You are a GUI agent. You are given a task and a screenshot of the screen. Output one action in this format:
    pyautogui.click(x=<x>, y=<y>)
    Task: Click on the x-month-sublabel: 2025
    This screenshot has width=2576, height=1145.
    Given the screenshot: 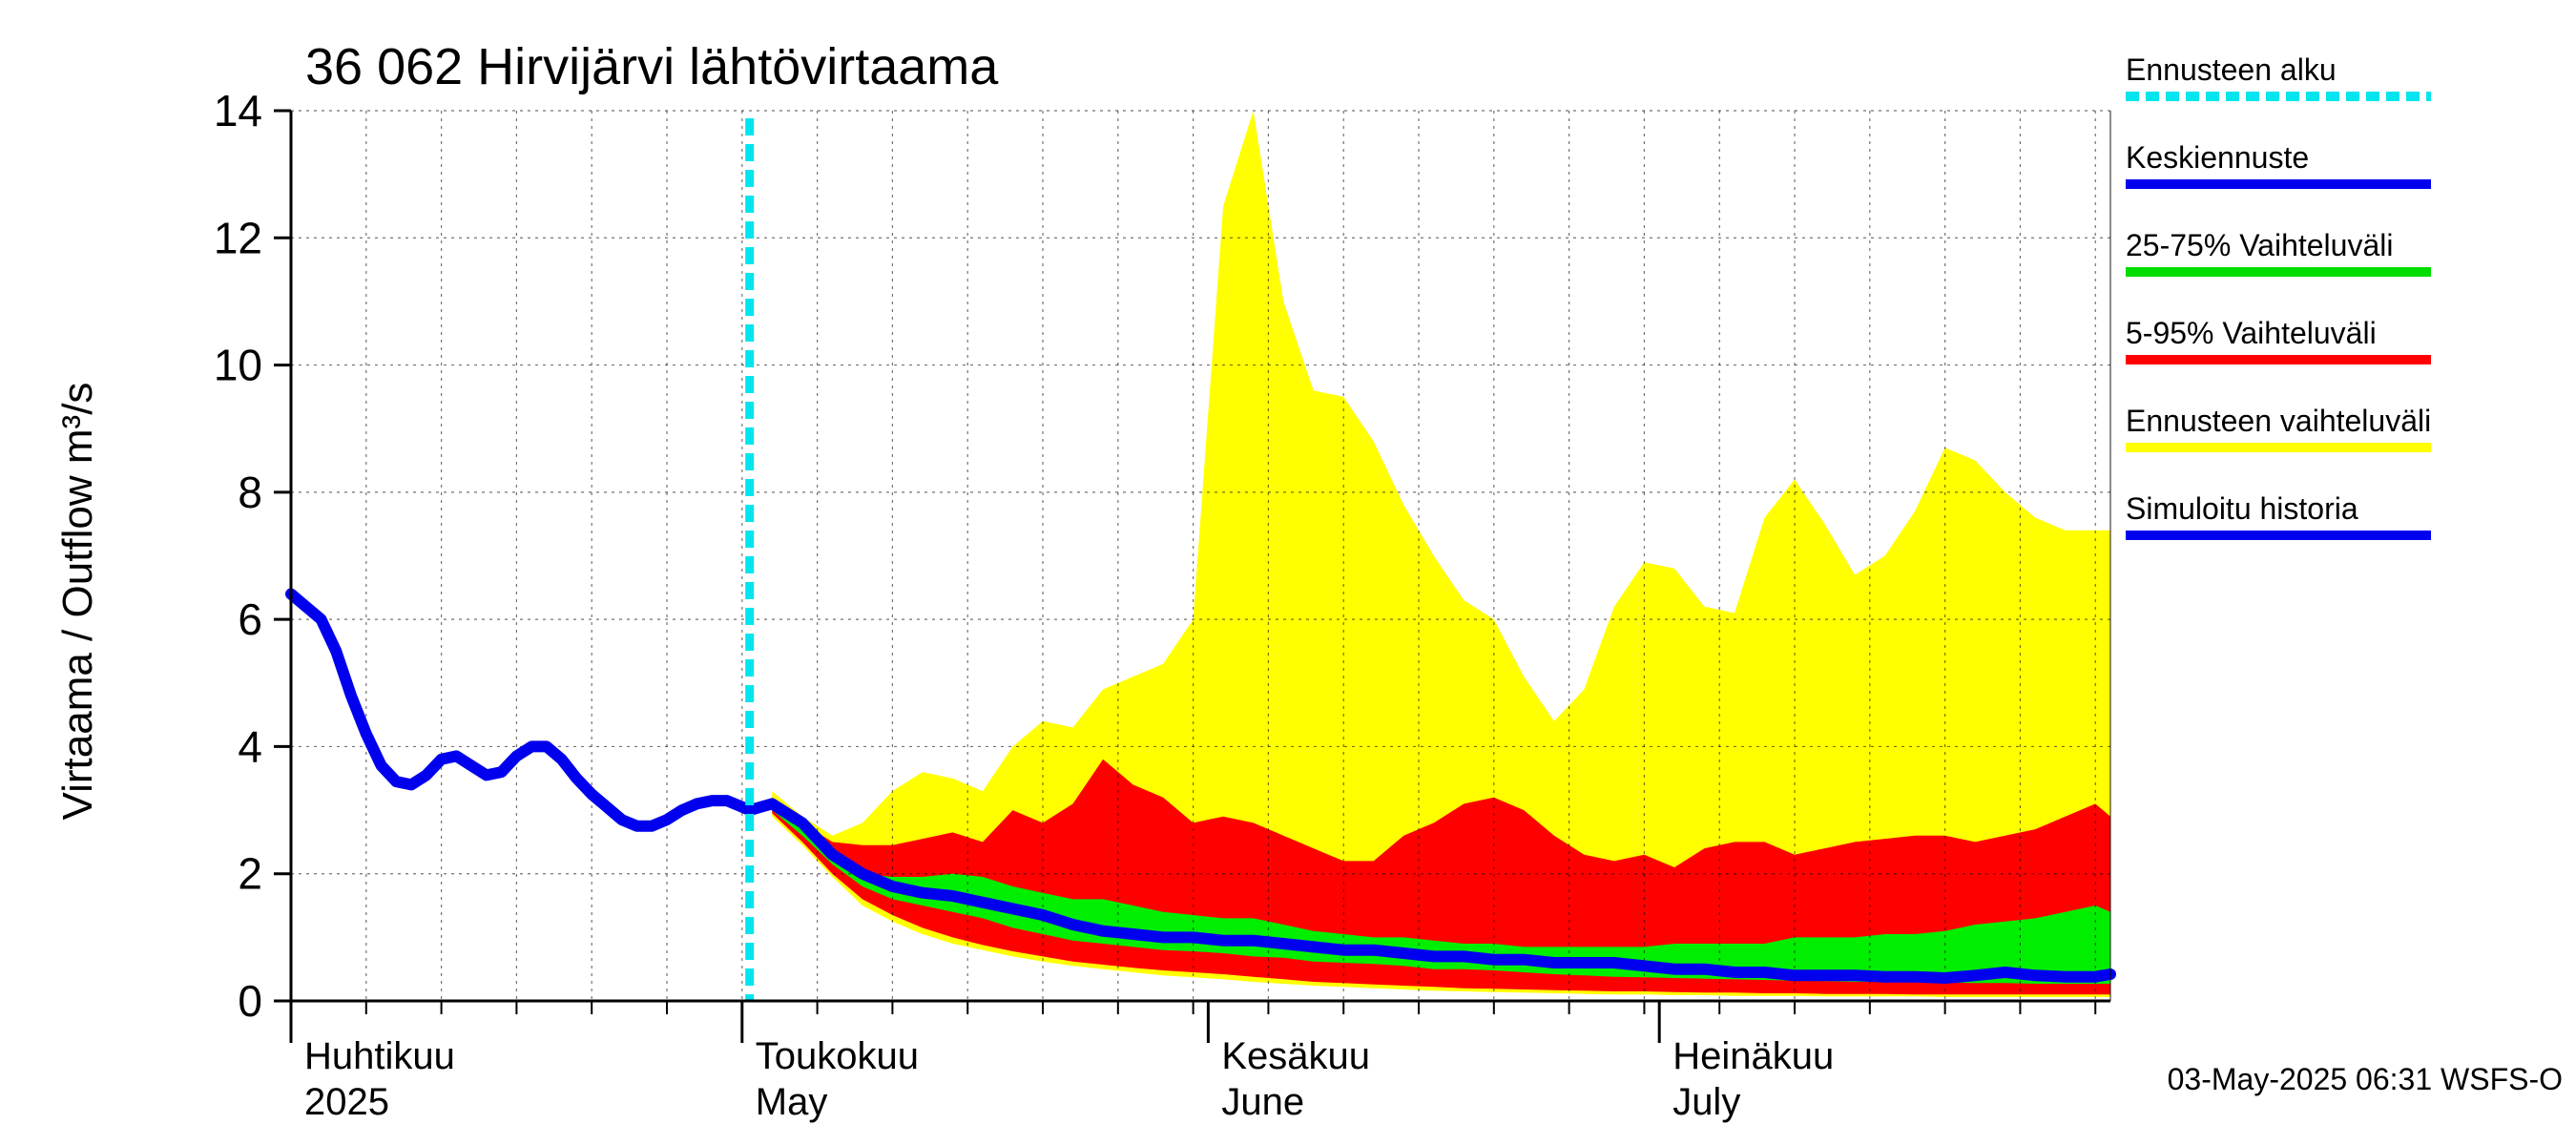 What is the action you would take?
    pyautogui.click(x=346, y=1102)
    